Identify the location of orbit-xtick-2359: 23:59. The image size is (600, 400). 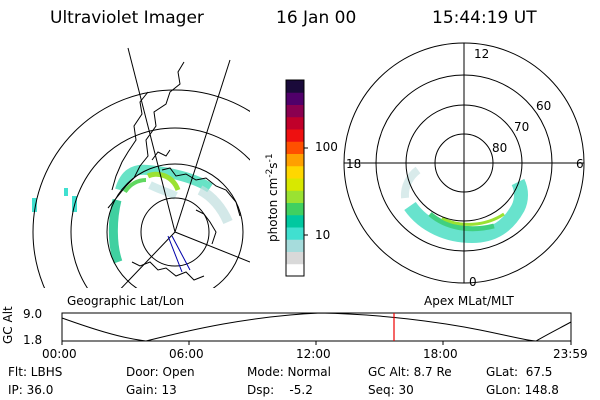
(570, 354).